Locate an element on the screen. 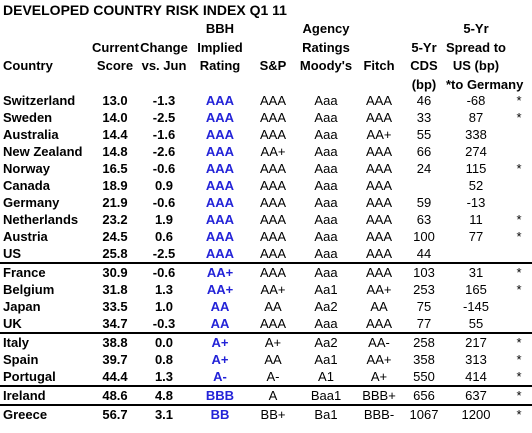 The width and height of the screenshot is (532, 433). table-row: Germany 21.9 -0.6 AAA AAA Aaa AAA 59 -13 is located at coordinates (266, 202).